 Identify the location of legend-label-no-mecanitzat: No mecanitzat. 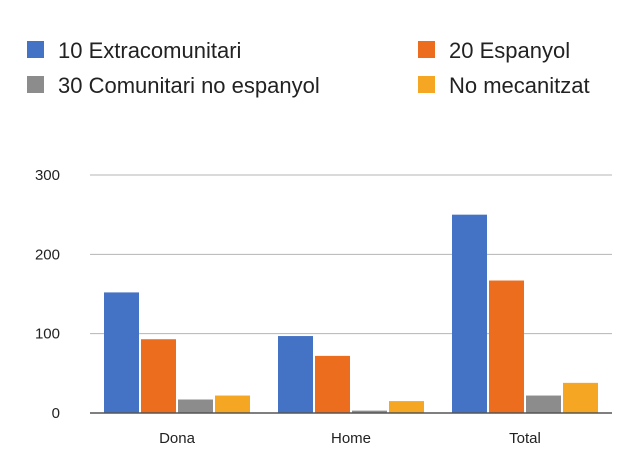
(519, 85).